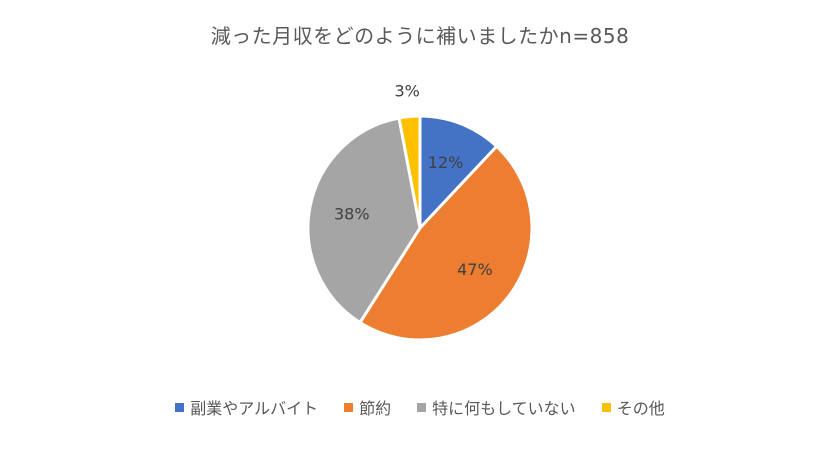  I want to click on legend-label-nothing: 特に何もしていない, so click(504, 408).